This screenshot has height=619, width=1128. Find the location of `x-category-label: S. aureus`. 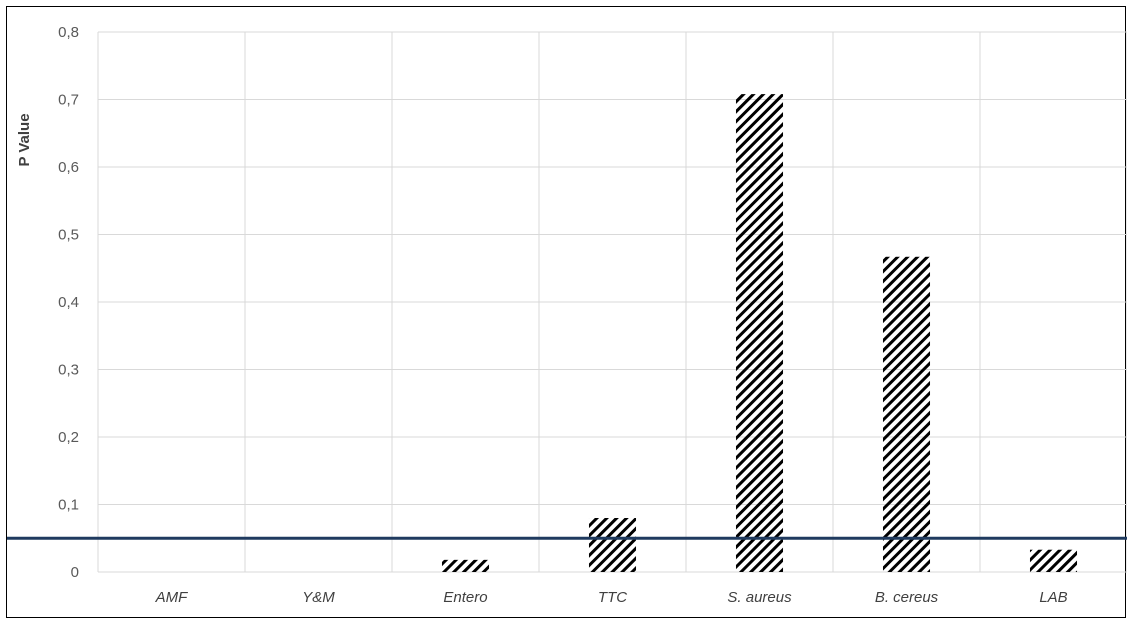

x-category-label: S. aureus is located at coordinates (759, 597).